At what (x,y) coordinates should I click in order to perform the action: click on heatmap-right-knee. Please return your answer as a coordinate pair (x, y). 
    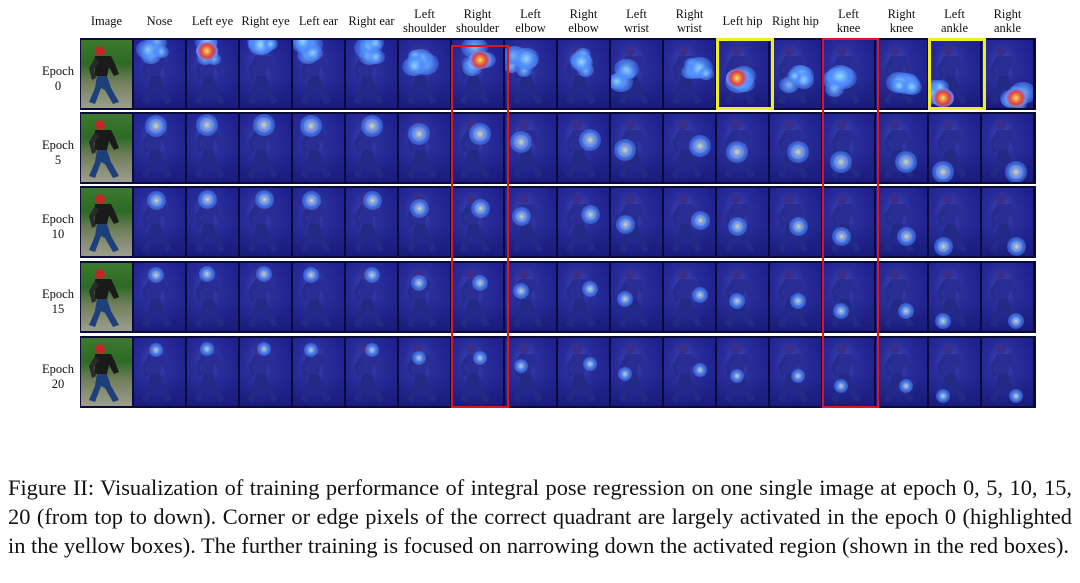
    Looking at the image, I should click on (901, 74).